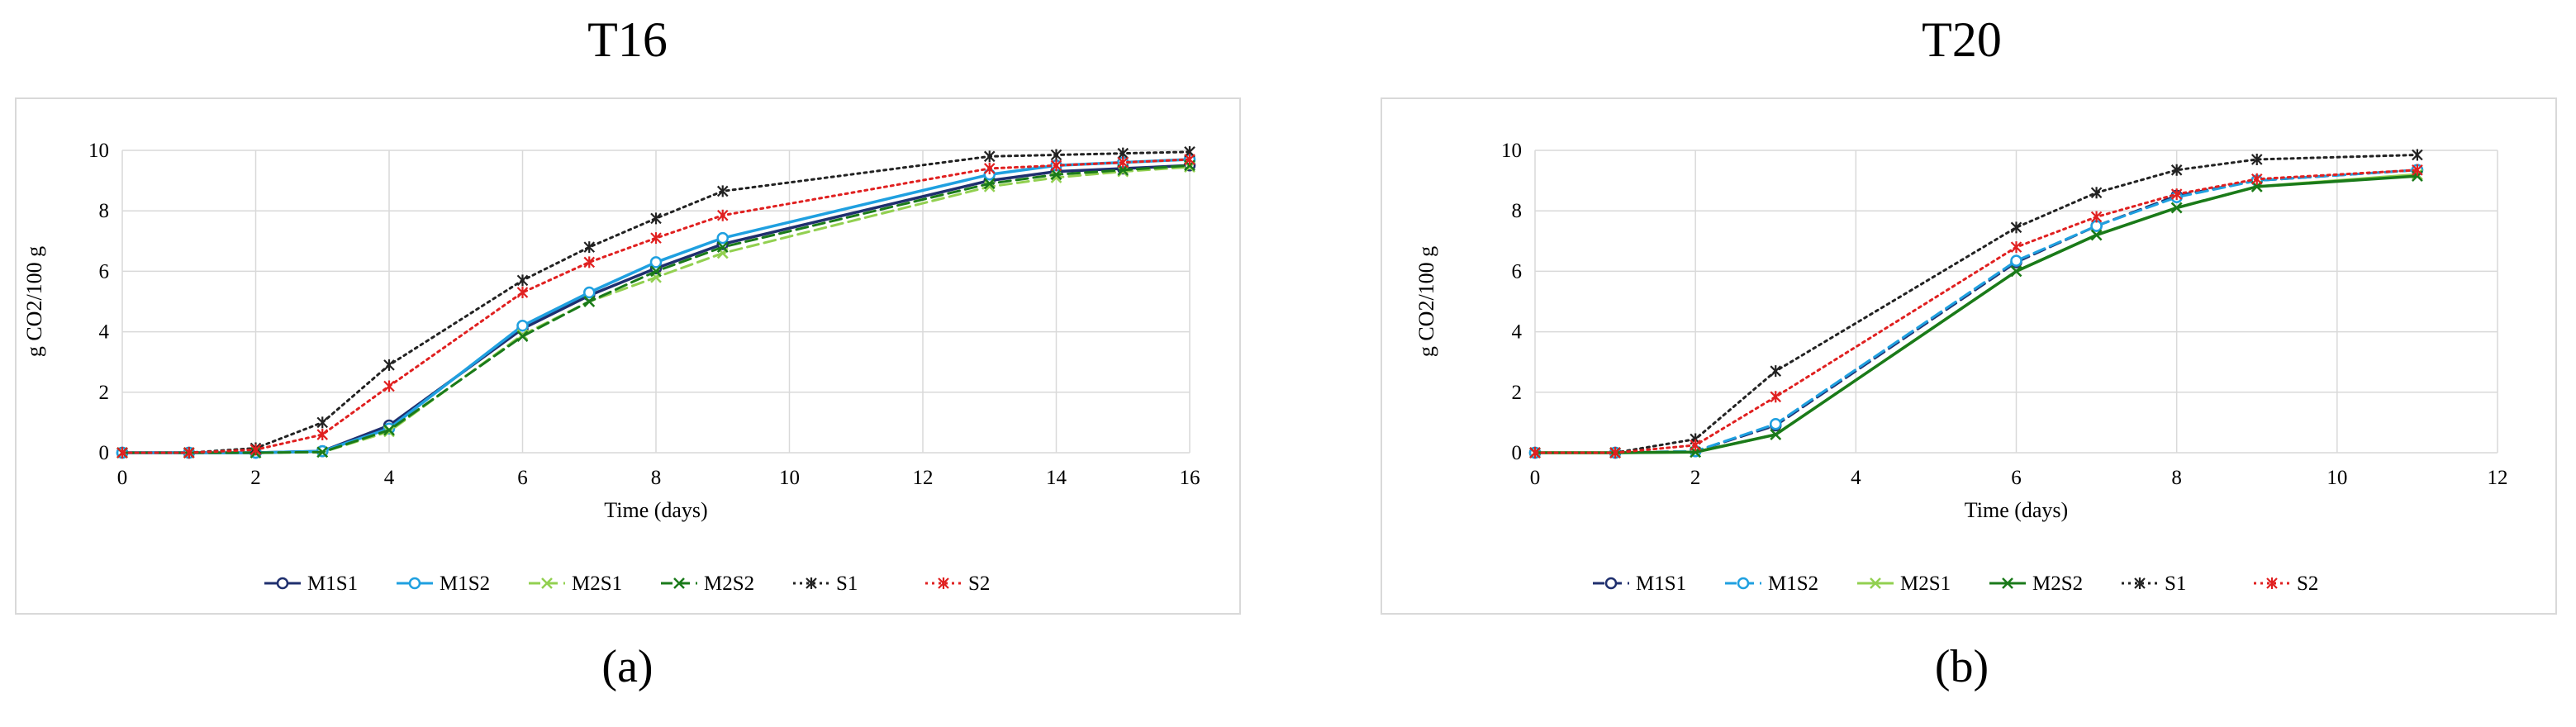 Image resolution: width=2576 pixels, height=727 pixels. Describe the element at coordinates (1535, 478) in the screenshot. I see `x-tick-label: 0` at that location.